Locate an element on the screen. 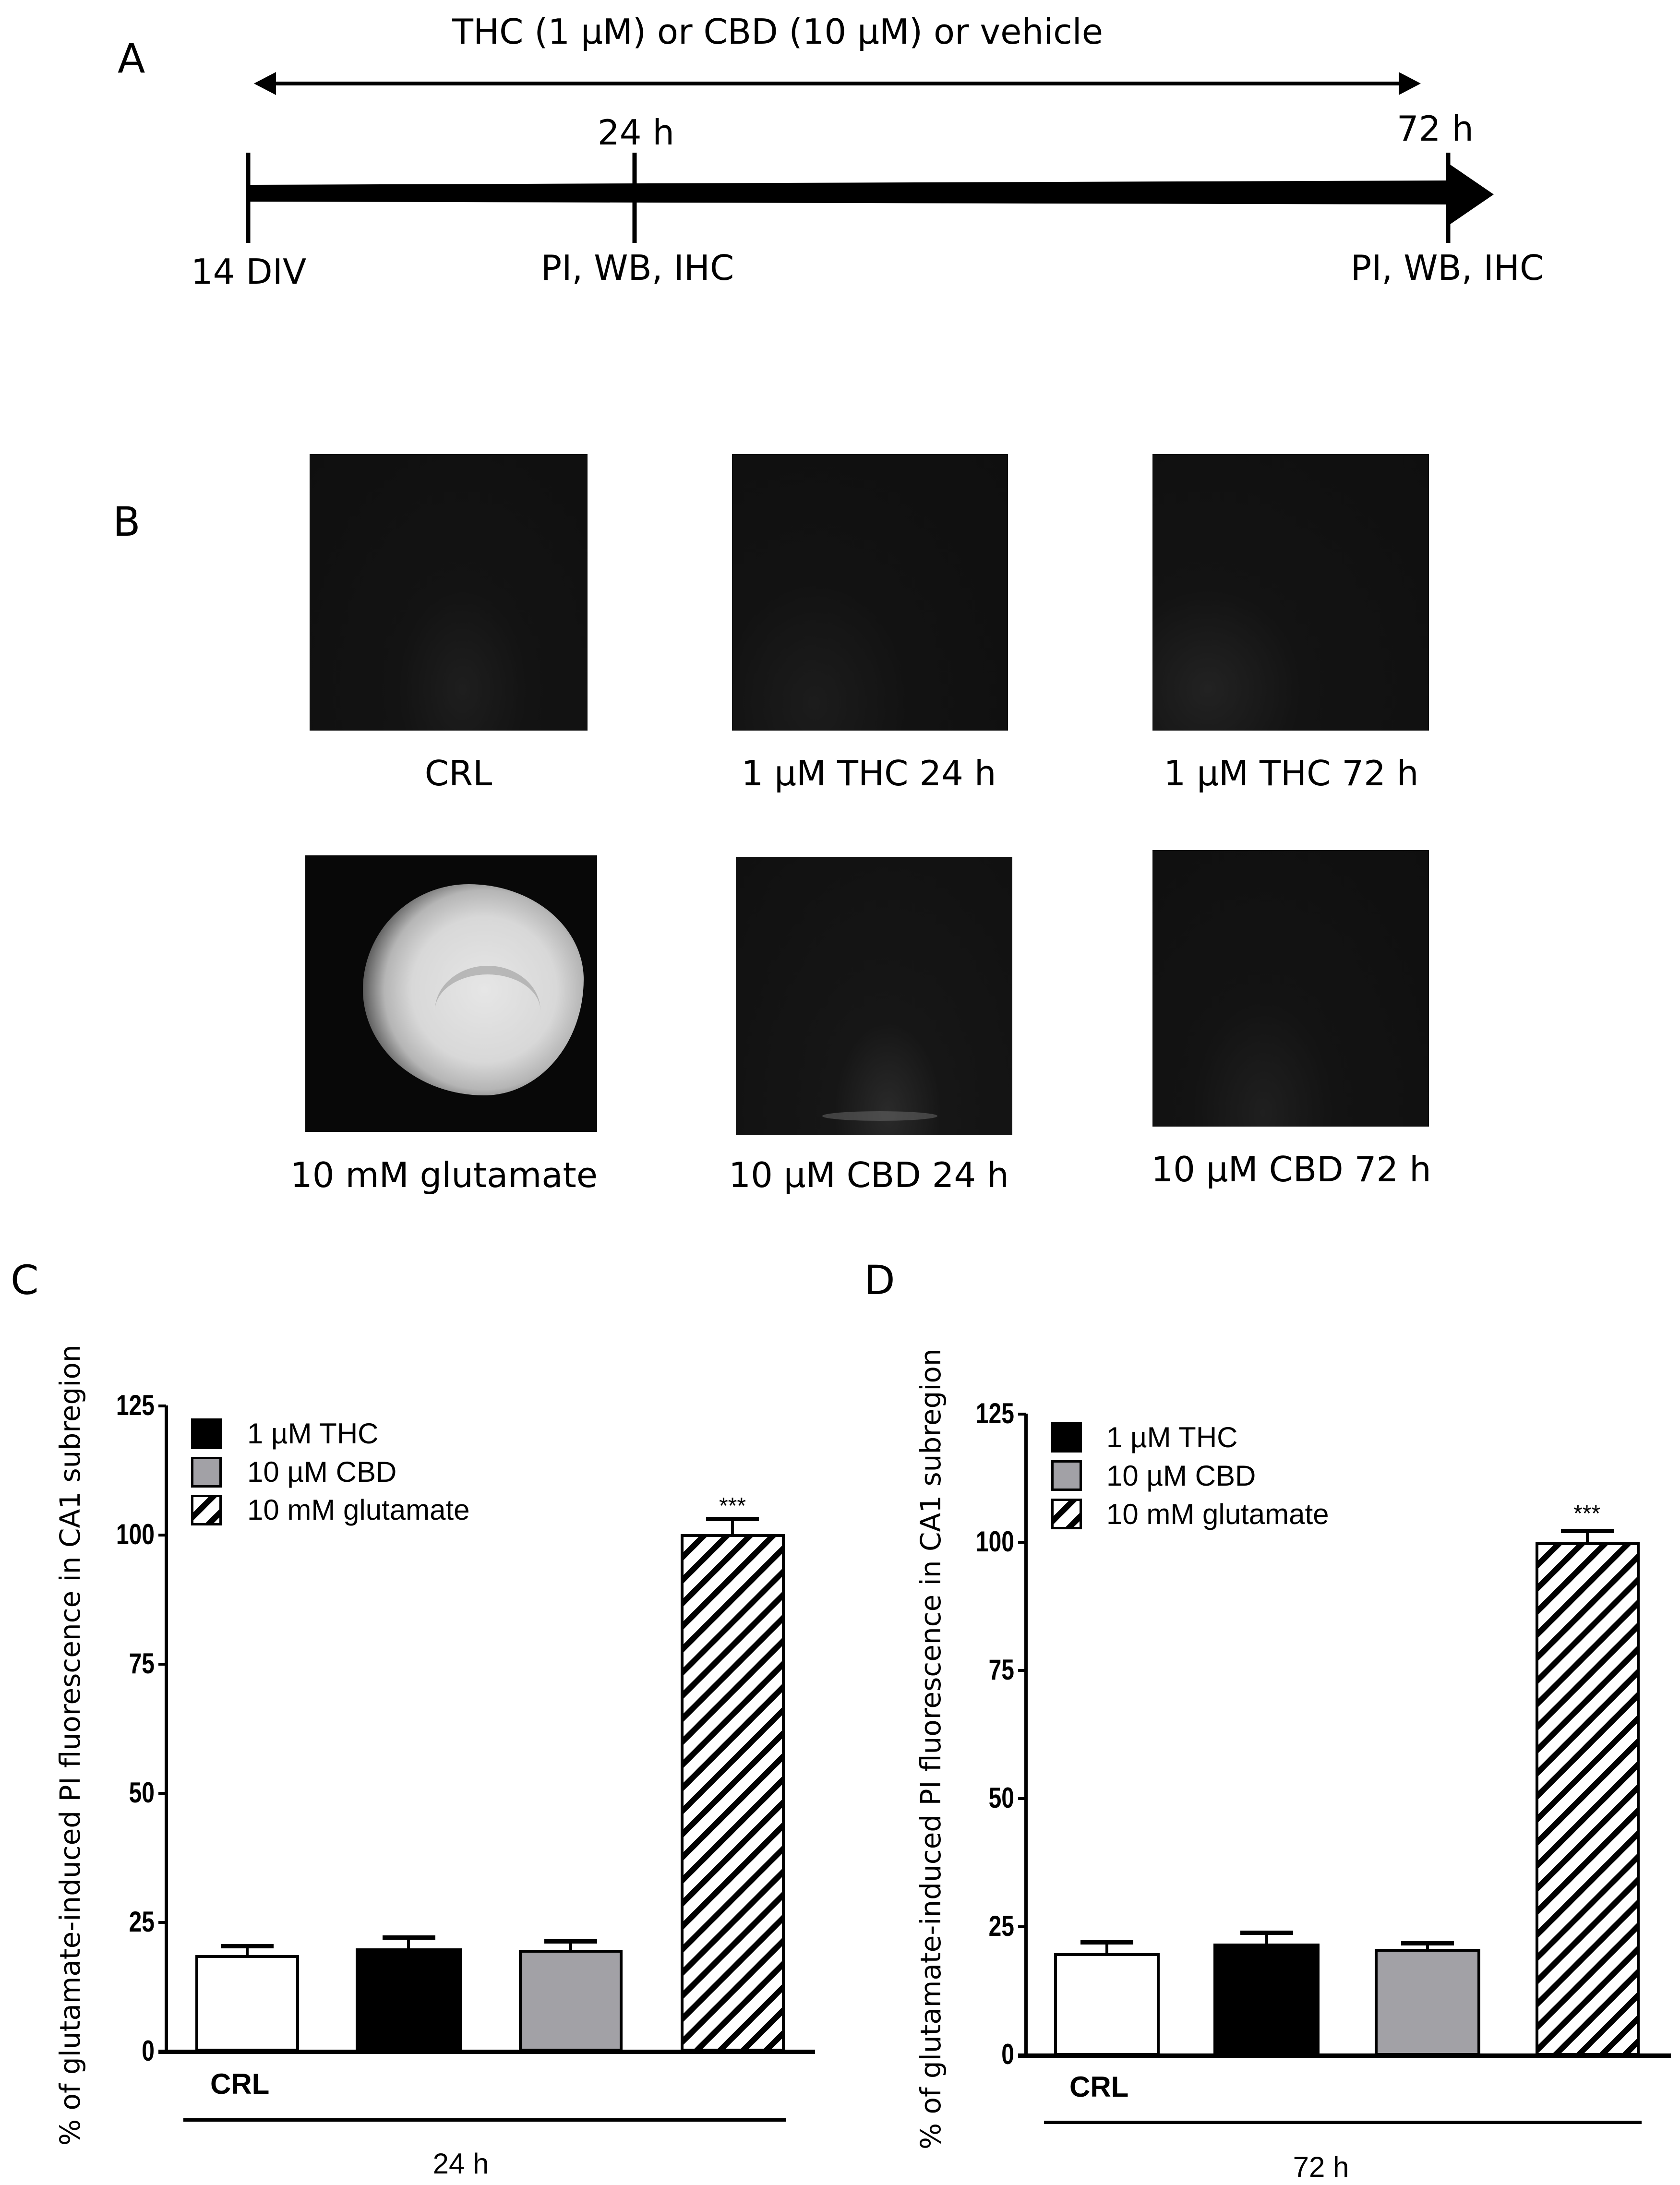  timeline-arrow is located at coordinates (870, 195).